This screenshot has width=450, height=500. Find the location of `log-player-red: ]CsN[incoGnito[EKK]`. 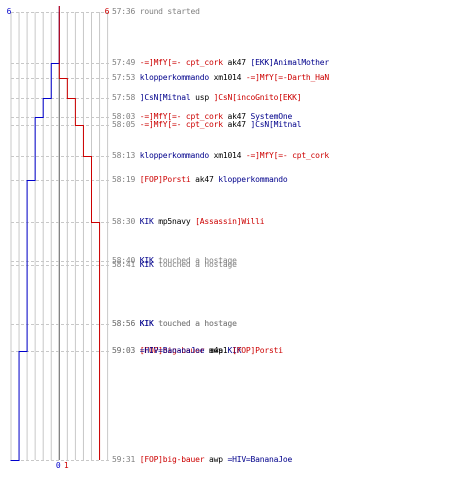

log-player-red: ]CsN[incoGnito[EKK] is located at coordinates (257, 97).